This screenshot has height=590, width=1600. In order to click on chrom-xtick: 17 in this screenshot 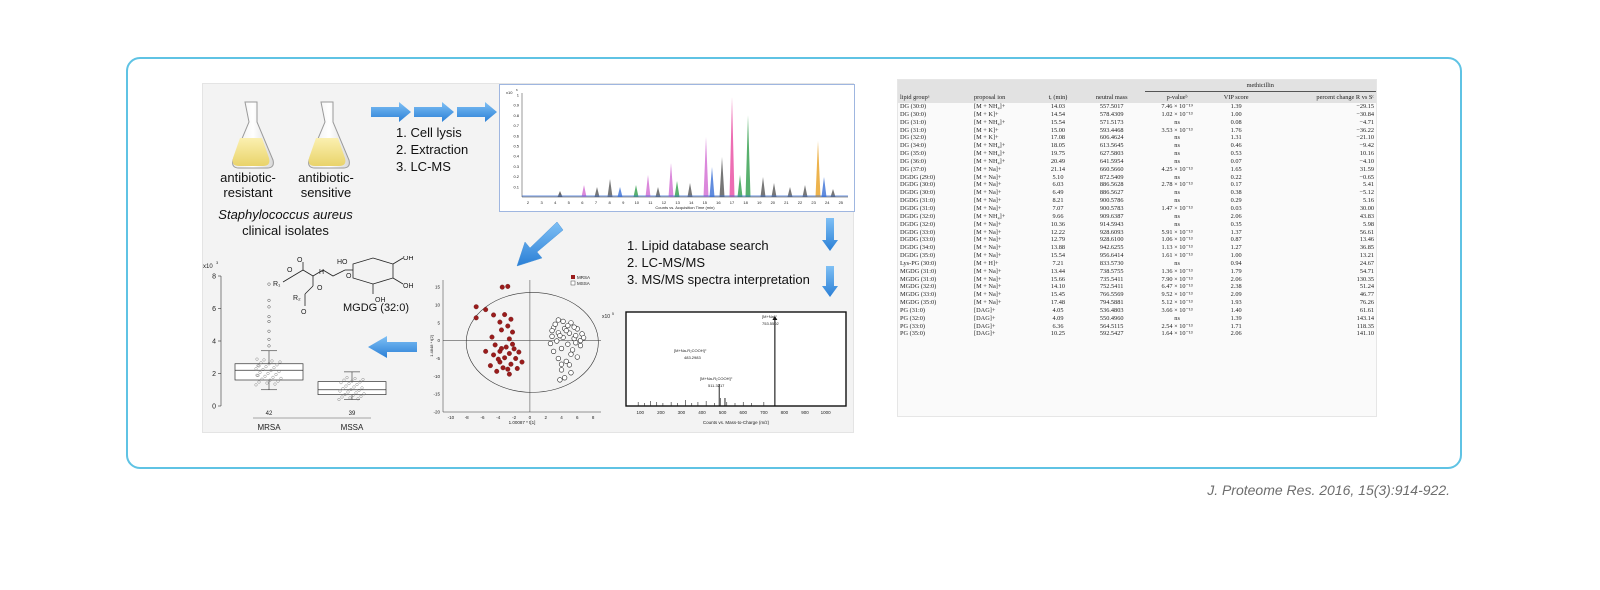, I will do `click(732, 202)`.